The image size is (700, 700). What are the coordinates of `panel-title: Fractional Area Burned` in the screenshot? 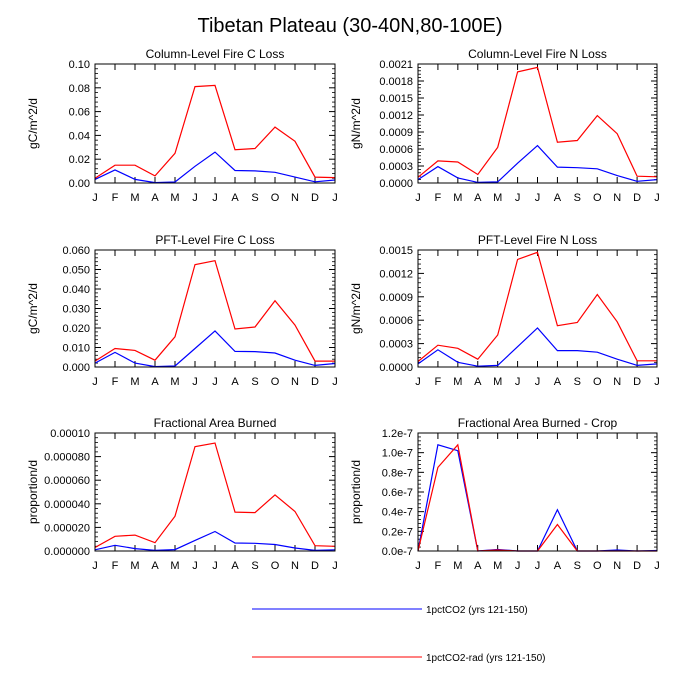 It's located at (215, 423).